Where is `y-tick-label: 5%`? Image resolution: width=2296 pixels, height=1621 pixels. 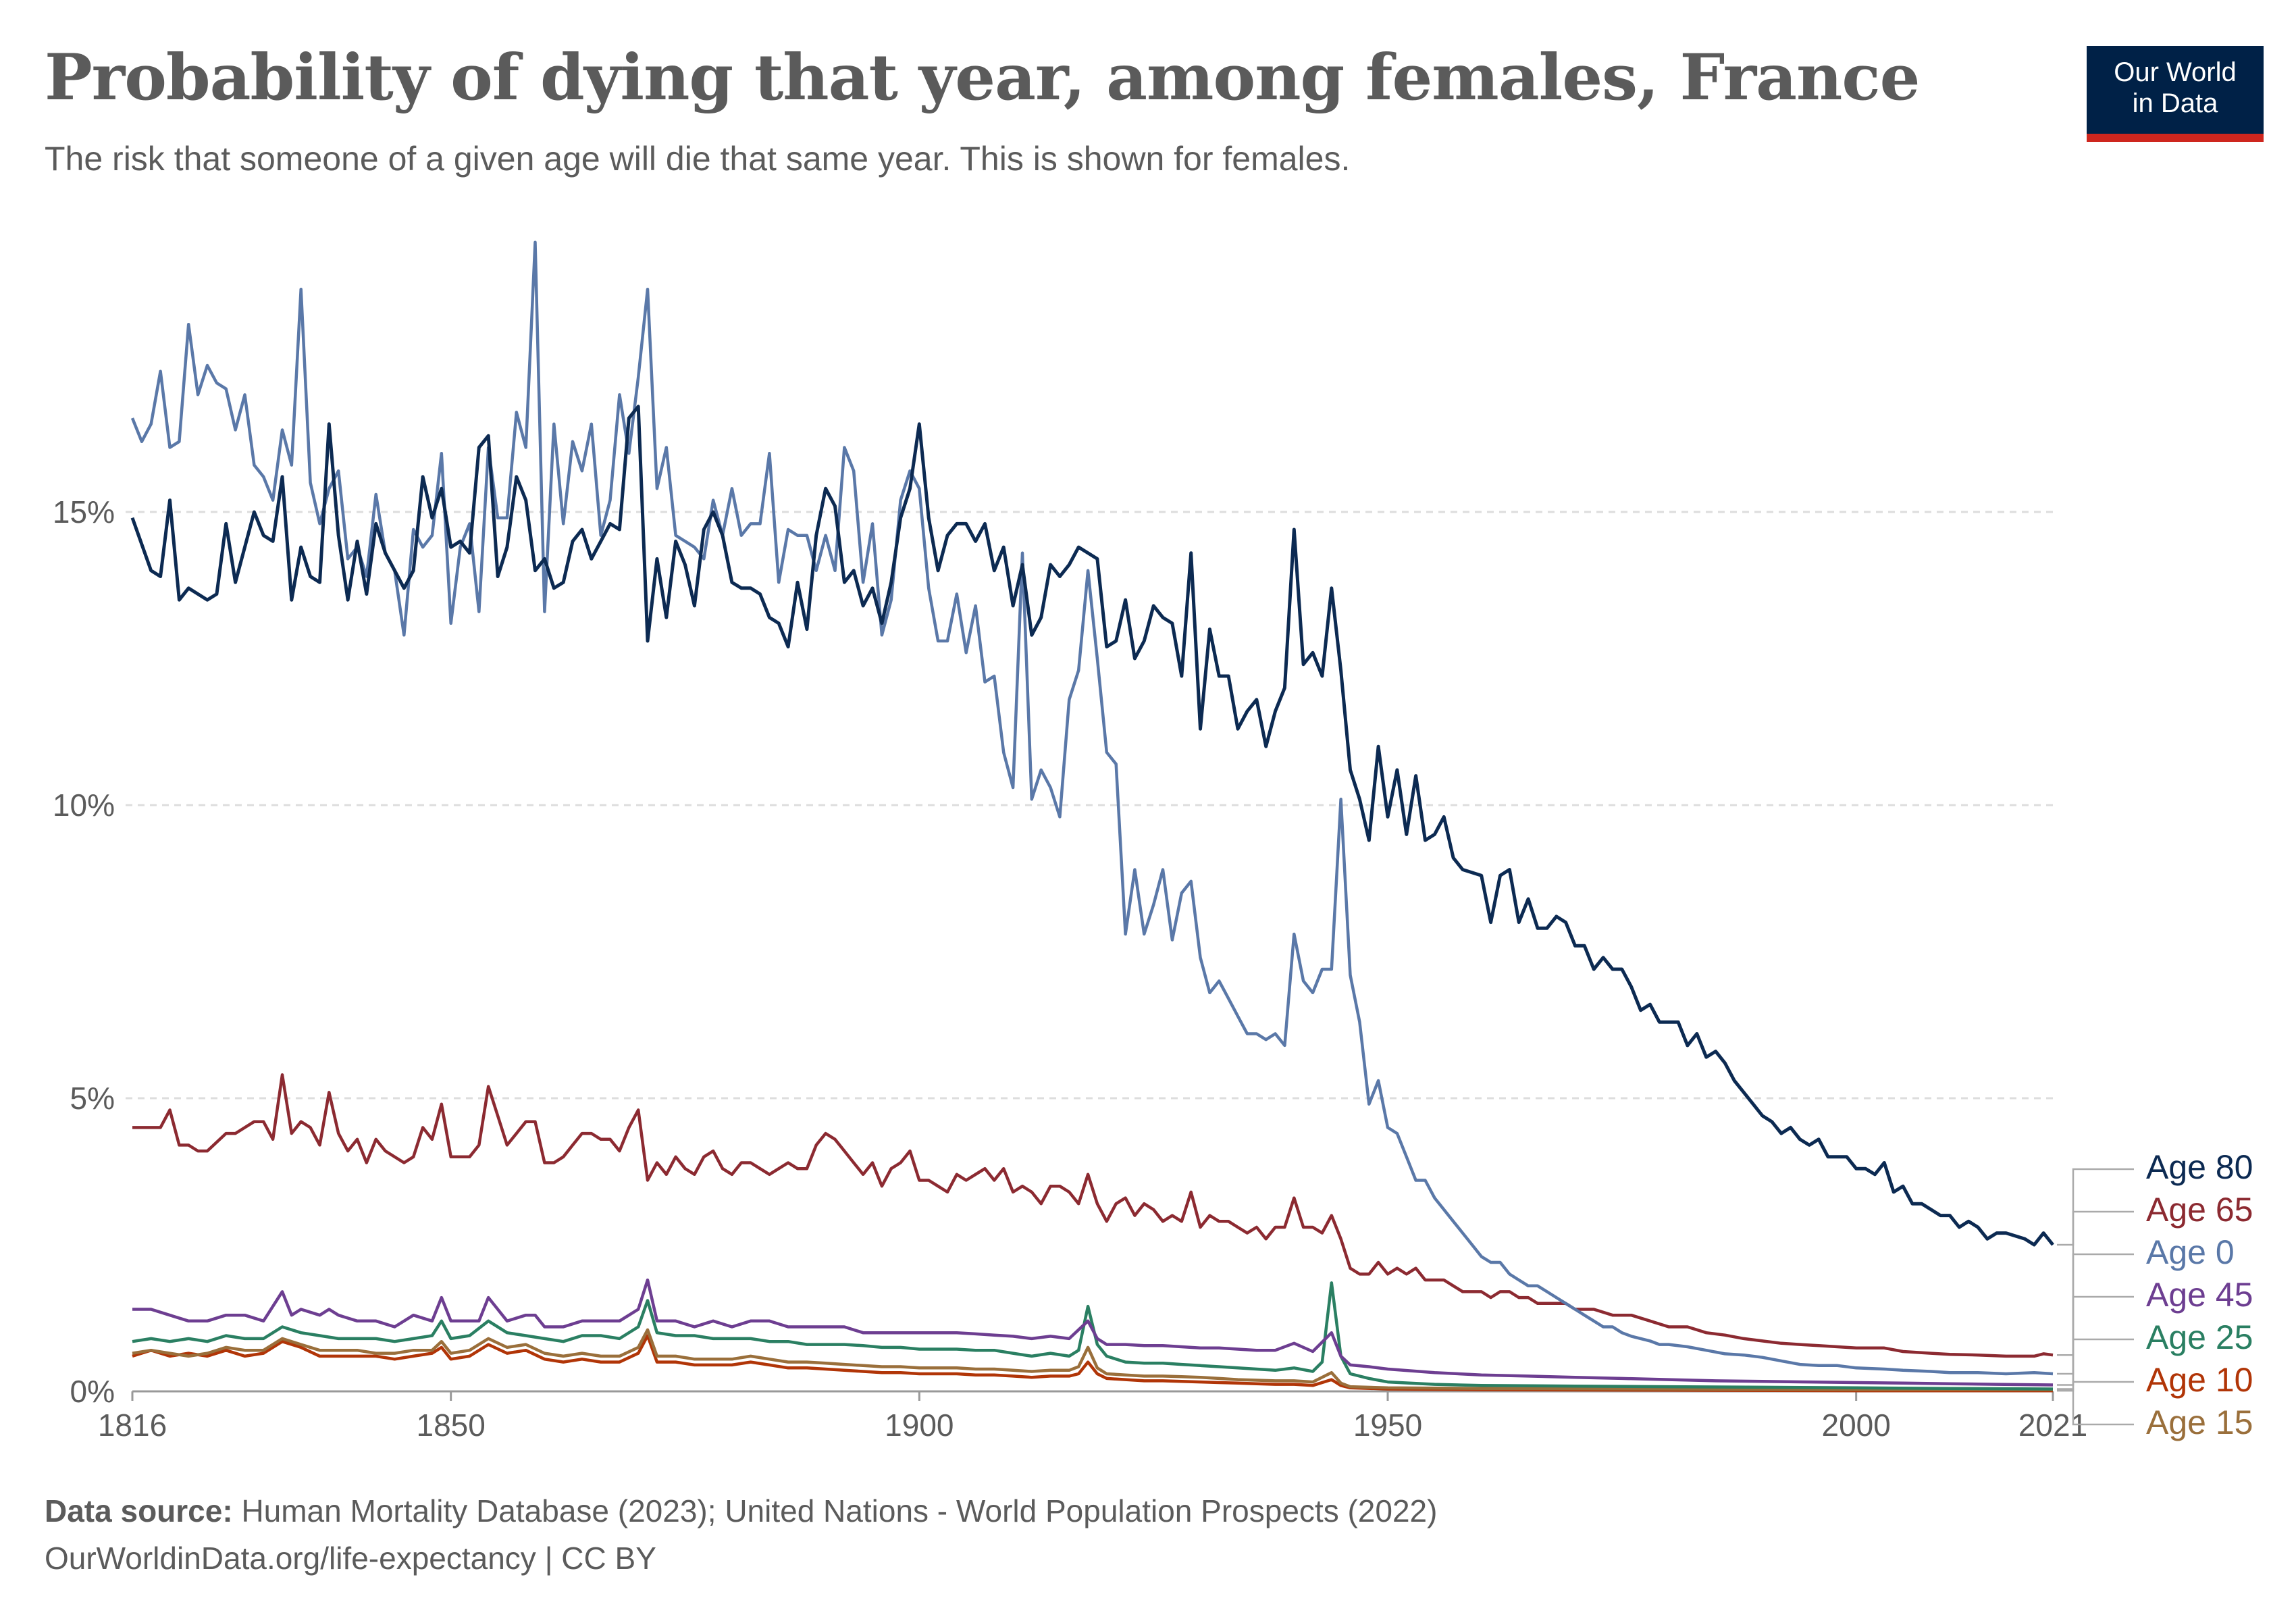
y-tick-label: 5% is located at coordinates (92, 1098).